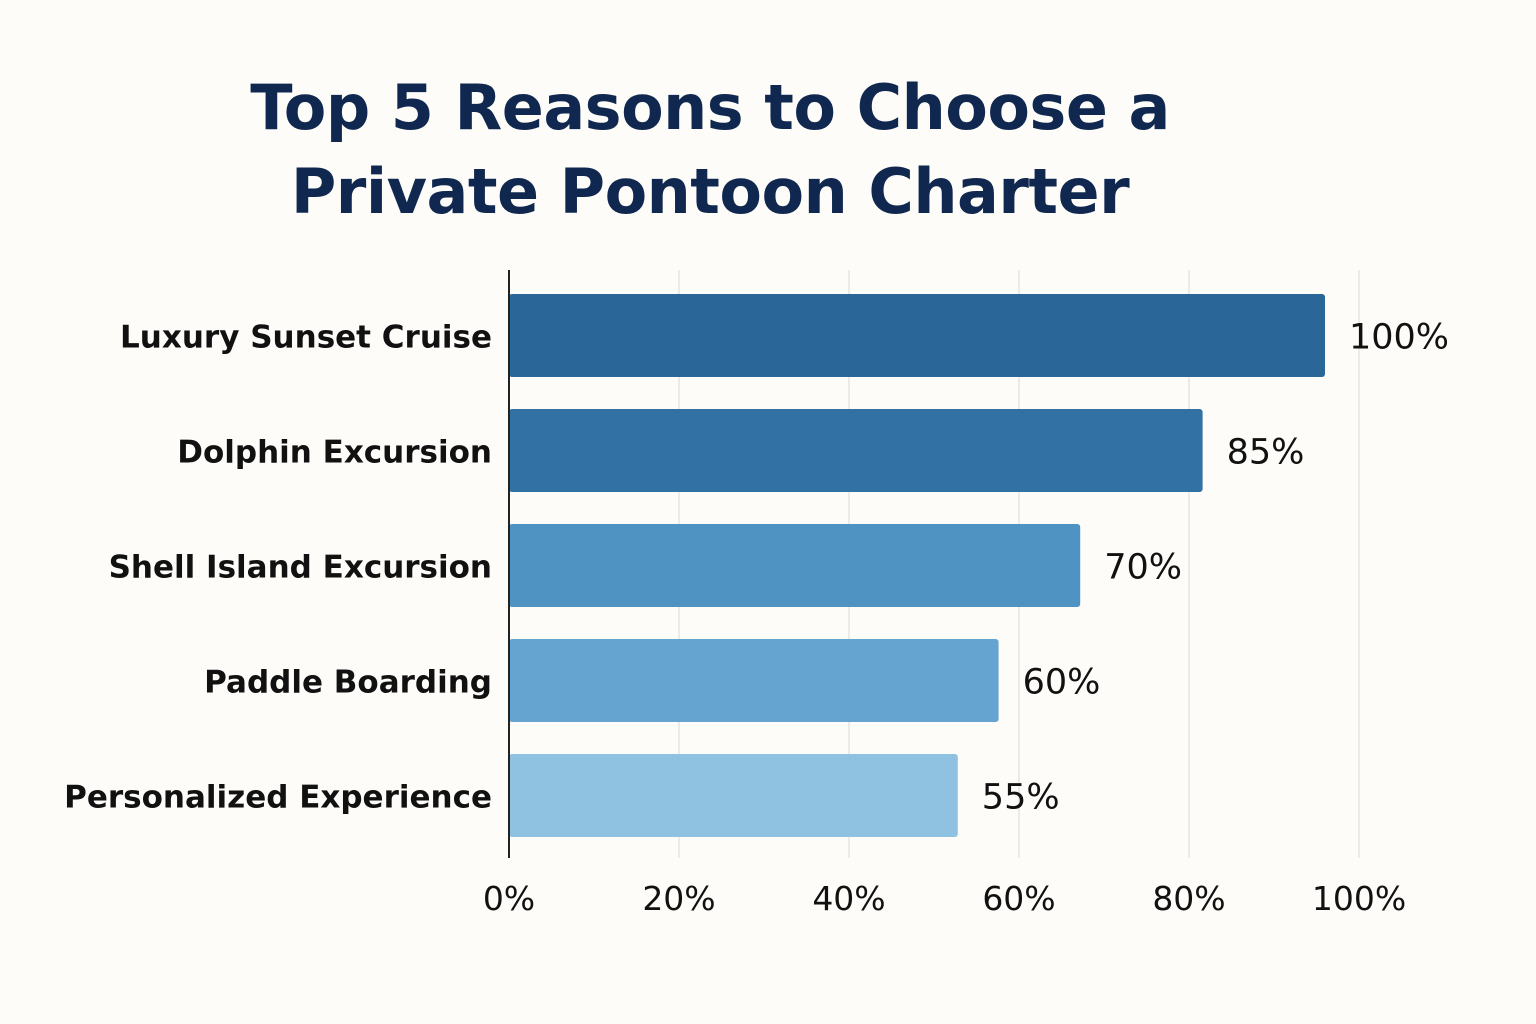 Image resolution: width=1536 pixels, height=1024 pixels. Describe the element at coordinates (1359, 898) in the screenshot. I see `x-tick-label: 100%` at that location.